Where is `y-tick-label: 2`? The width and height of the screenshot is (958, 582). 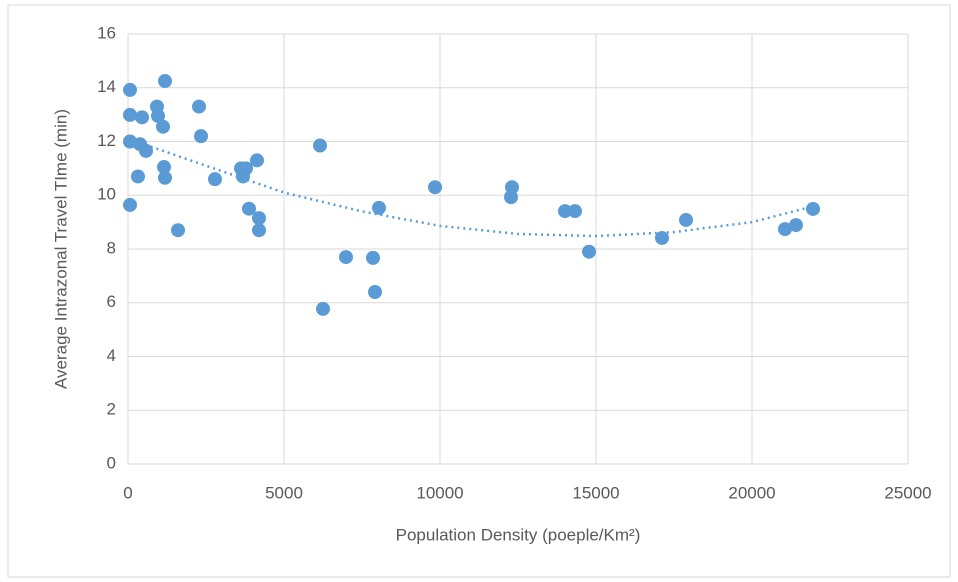 y-tick-label: 2 is located at coordinates (111, 409).